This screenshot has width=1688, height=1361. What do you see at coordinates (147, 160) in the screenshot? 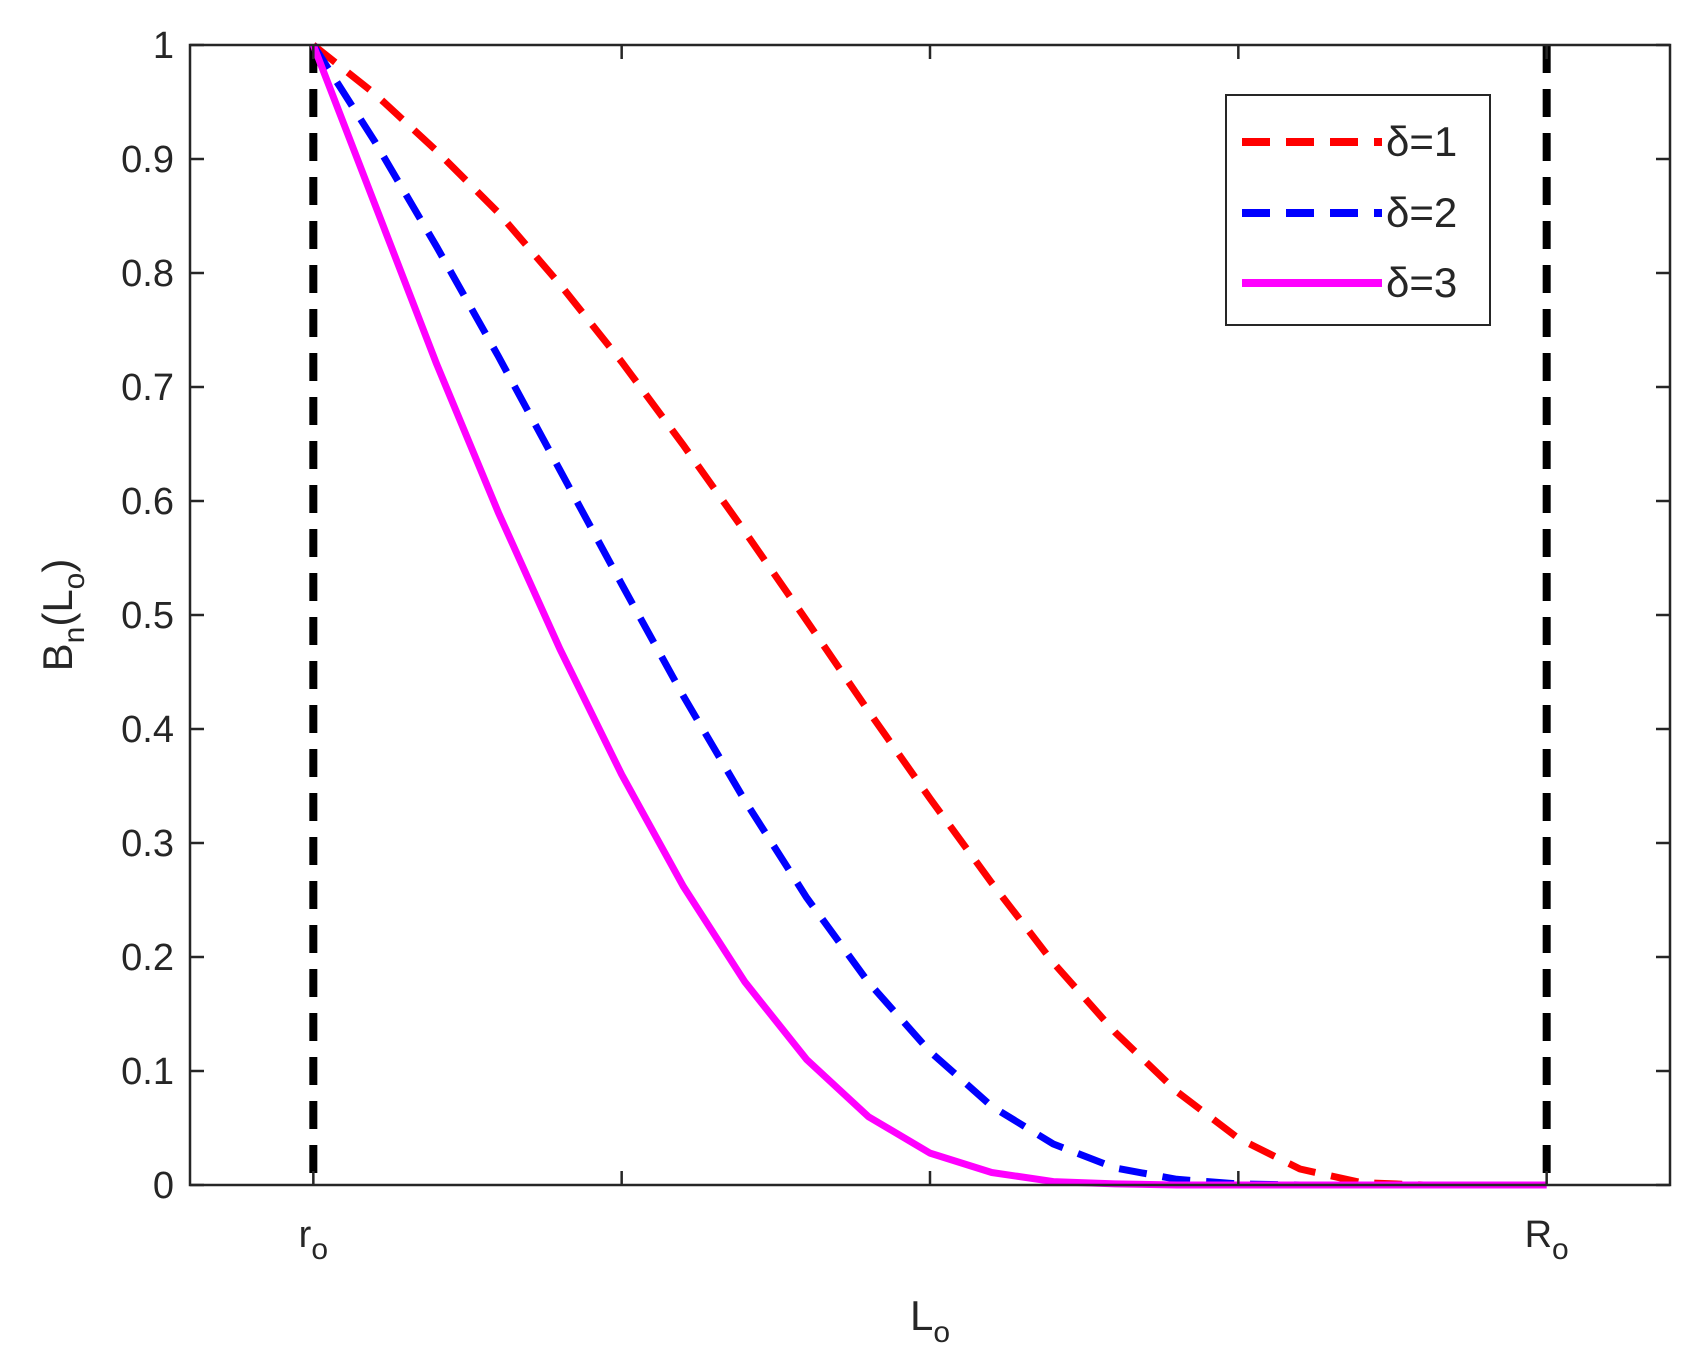
I see `y-tick-label: 0.9` at bounding box center [147, 160].